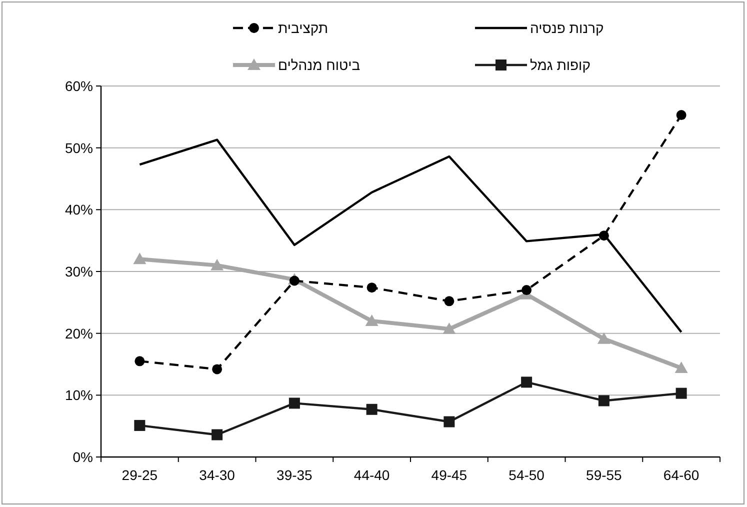  What do you see at coordinates (78, 210) in the screenshot?
I see `y-tick-label: 40%` at bounding box center [78, 210].